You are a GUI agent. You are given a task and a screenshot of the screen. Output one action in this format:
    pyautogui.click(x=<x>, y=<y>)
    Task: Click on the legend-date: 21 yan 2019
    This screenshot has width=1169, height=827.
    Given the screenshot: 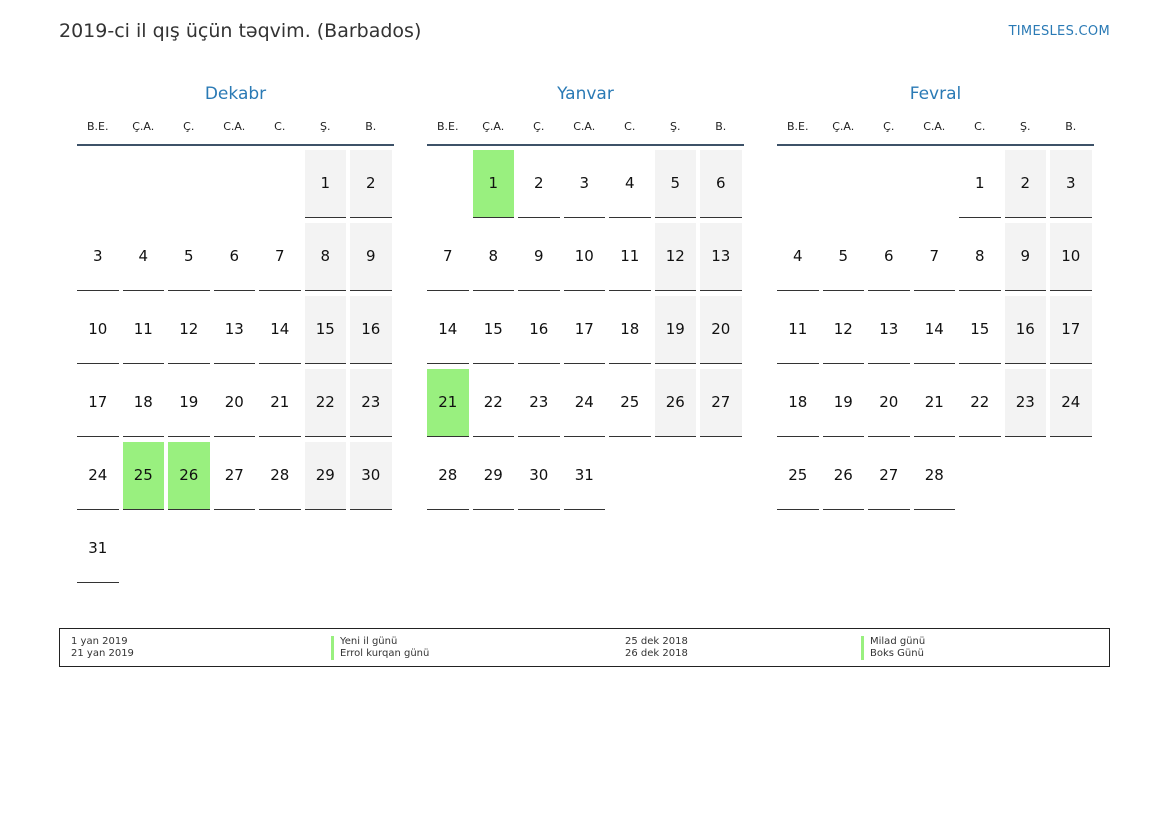 What is the action you would take?
    pyautogui.click(x=102, y=653)
    